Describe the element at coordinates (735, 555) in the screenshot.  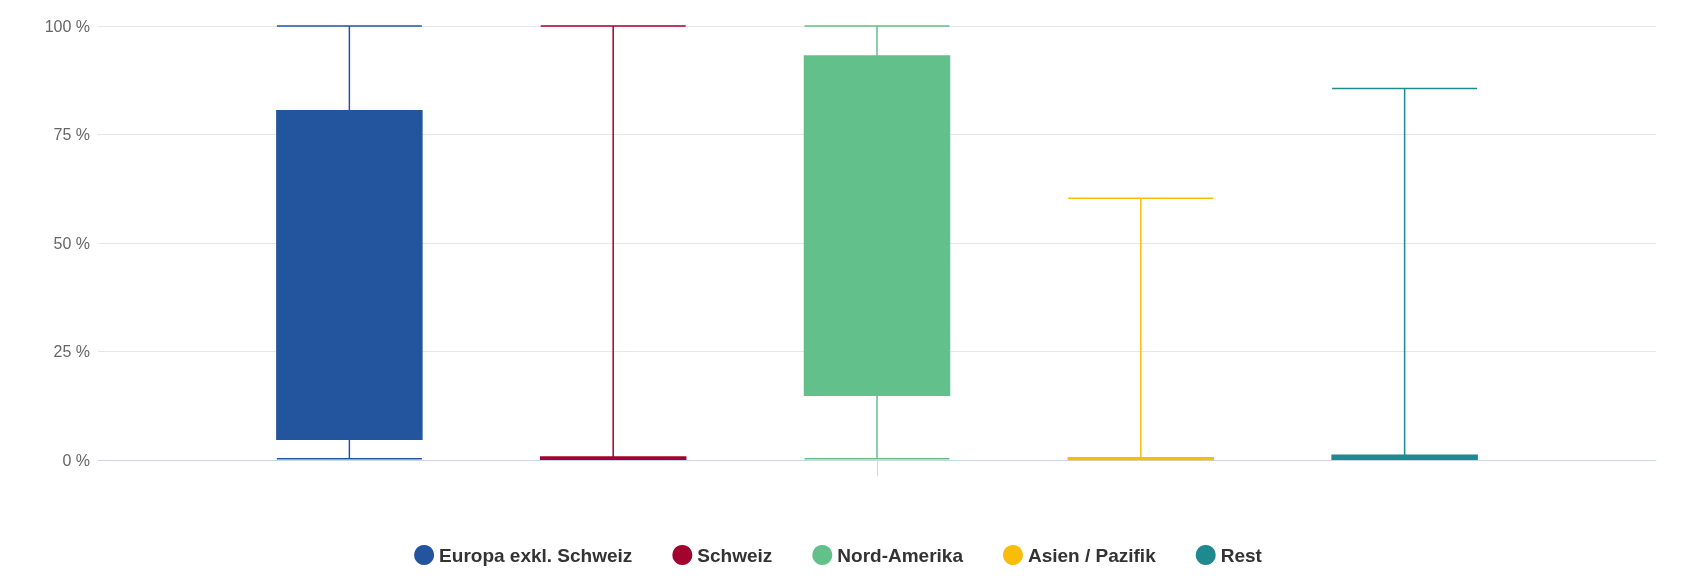
I see `legend-label: Schweiz` at that location.